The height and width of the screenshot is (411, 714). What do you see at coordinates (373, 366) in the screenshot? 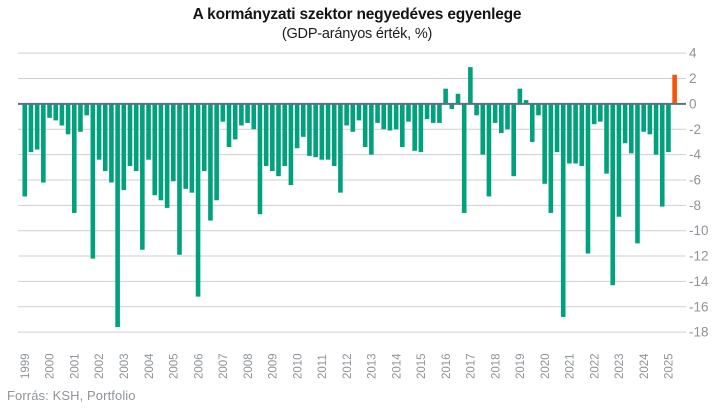
I see `x-axis-year-label: 2013` at bounding box center [373, 366].